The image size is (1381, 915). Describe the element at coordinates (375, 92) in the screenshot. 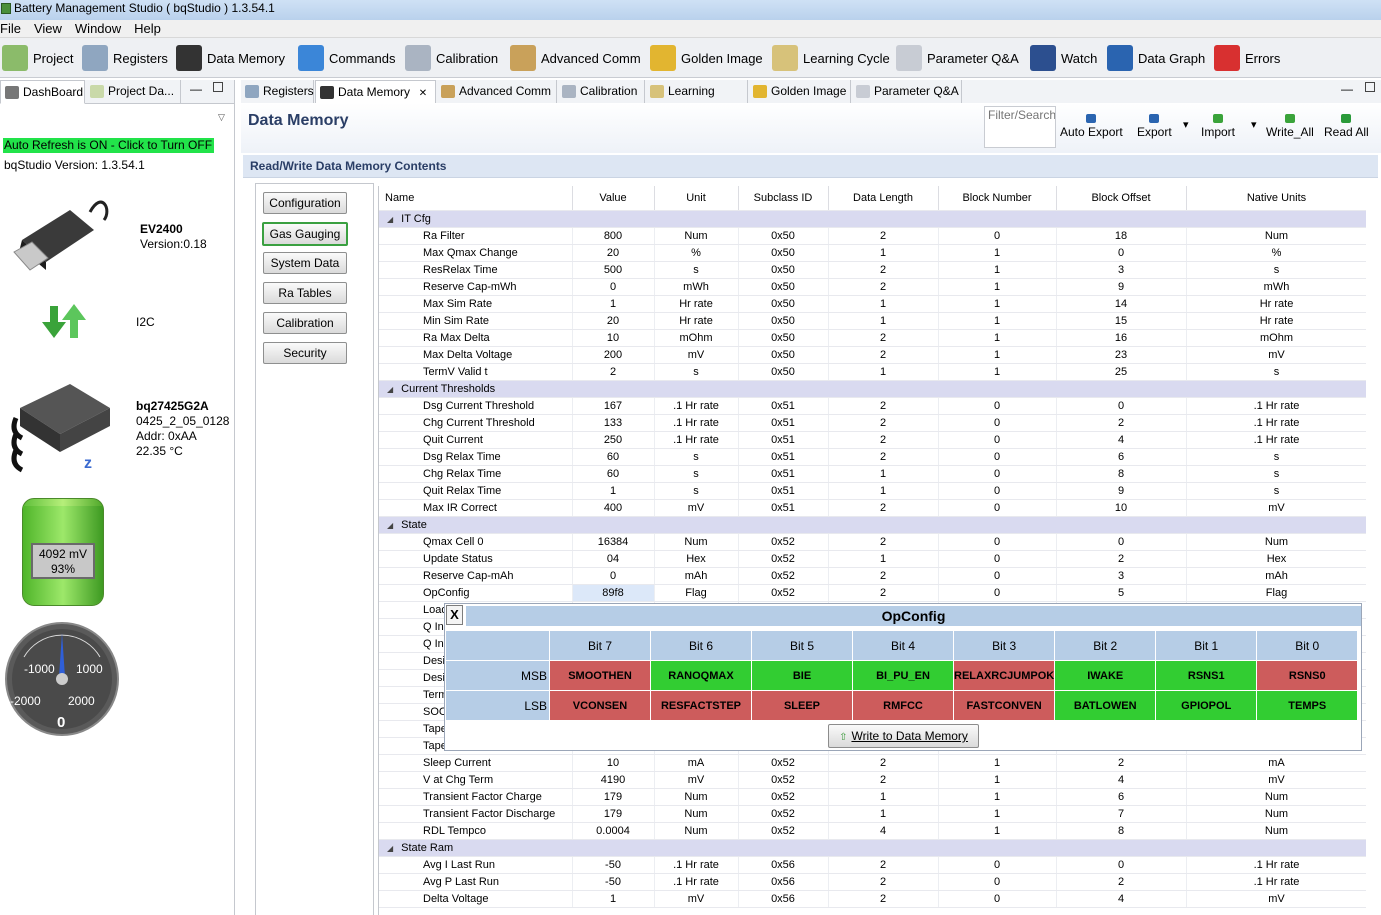

I see `tab-data-memory: Data Memory ✕` at that location.